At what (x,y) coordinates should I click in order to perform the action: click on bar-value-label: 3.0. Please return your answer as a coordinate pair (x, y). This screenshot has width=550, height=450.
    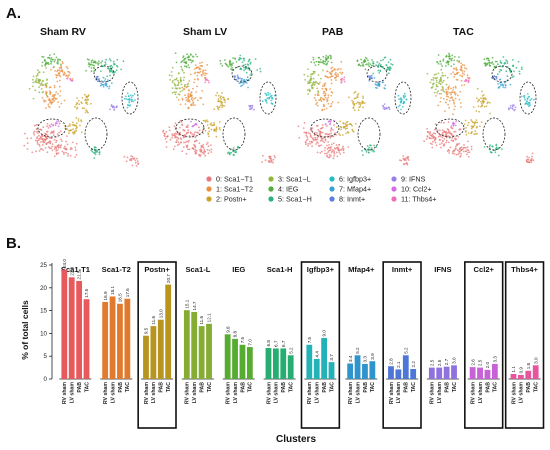
    Looking at the image, I should click on (454, 360).